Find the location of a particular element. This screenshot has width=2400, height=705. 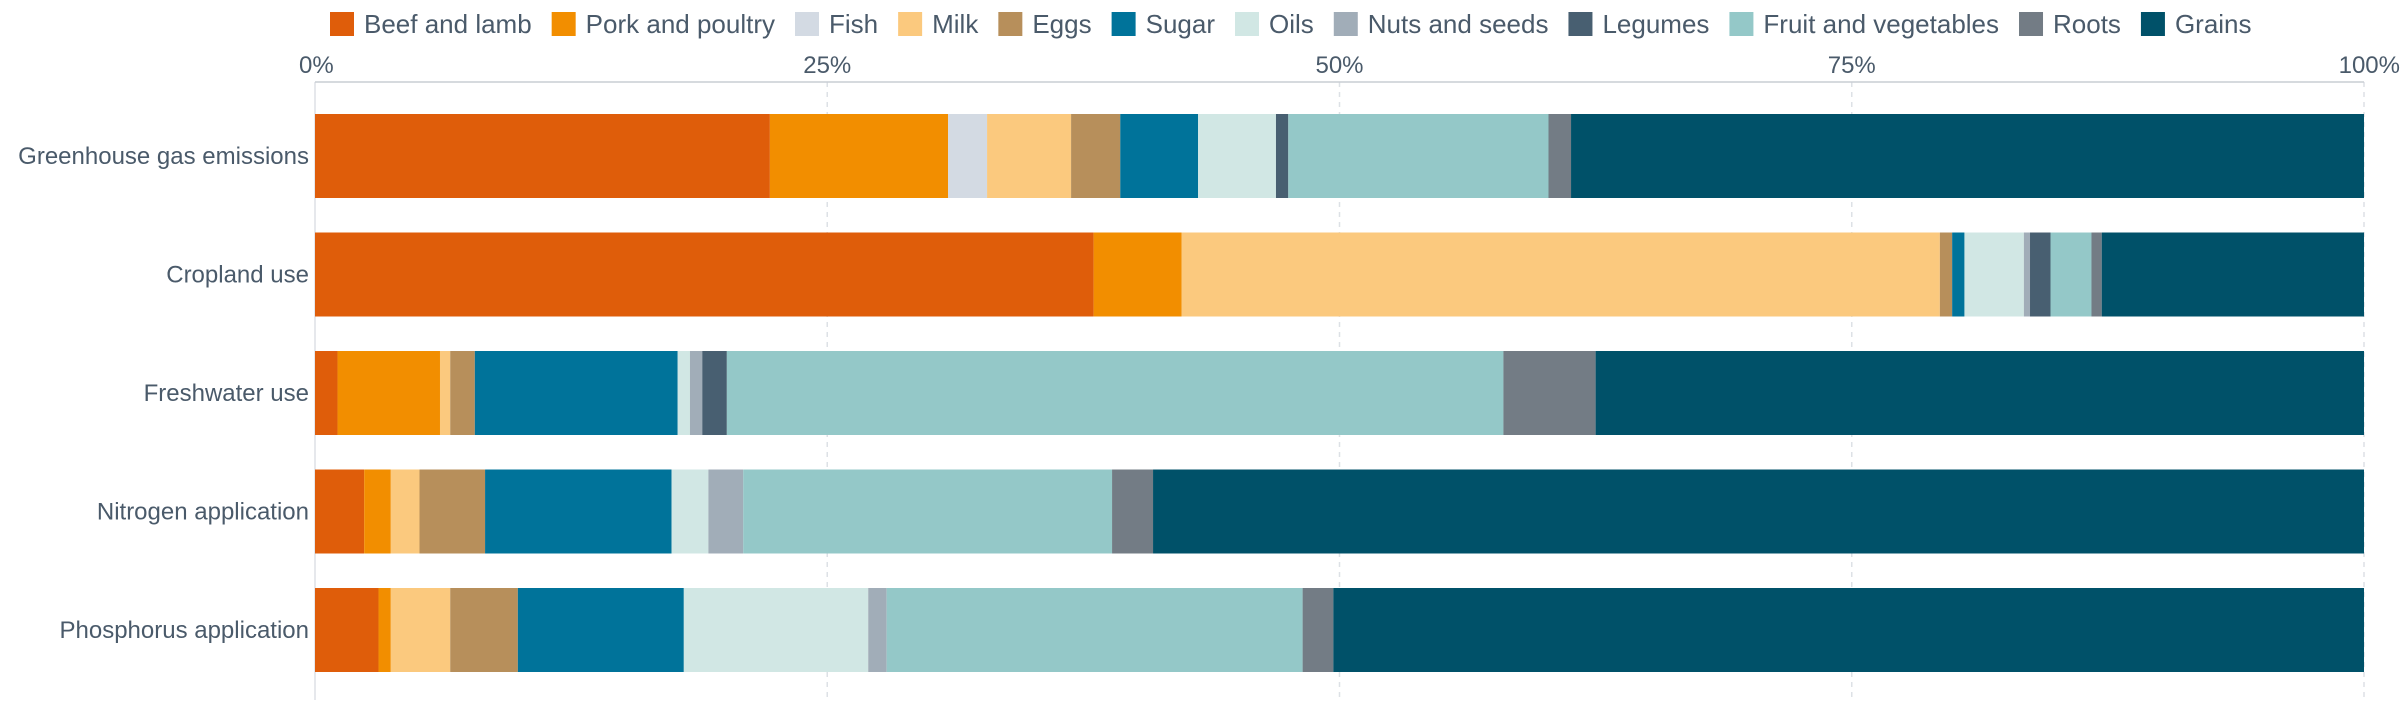

bar-row-freshwater-use is located at coordinates (1339, 393).